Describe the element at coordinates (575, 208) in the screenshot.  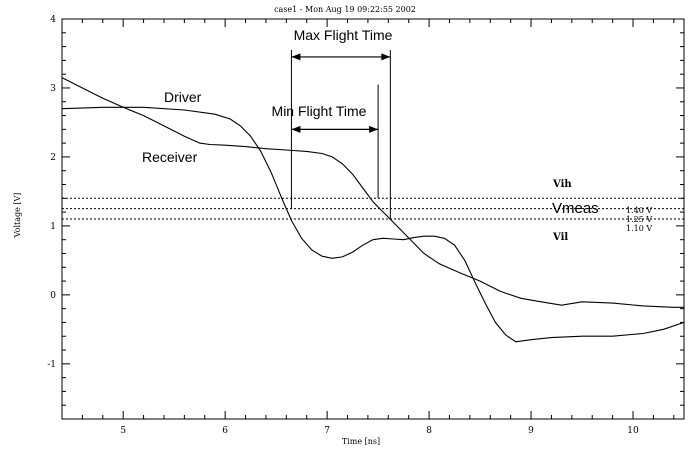
I see `vmeas-label: Vmeas` at that location.